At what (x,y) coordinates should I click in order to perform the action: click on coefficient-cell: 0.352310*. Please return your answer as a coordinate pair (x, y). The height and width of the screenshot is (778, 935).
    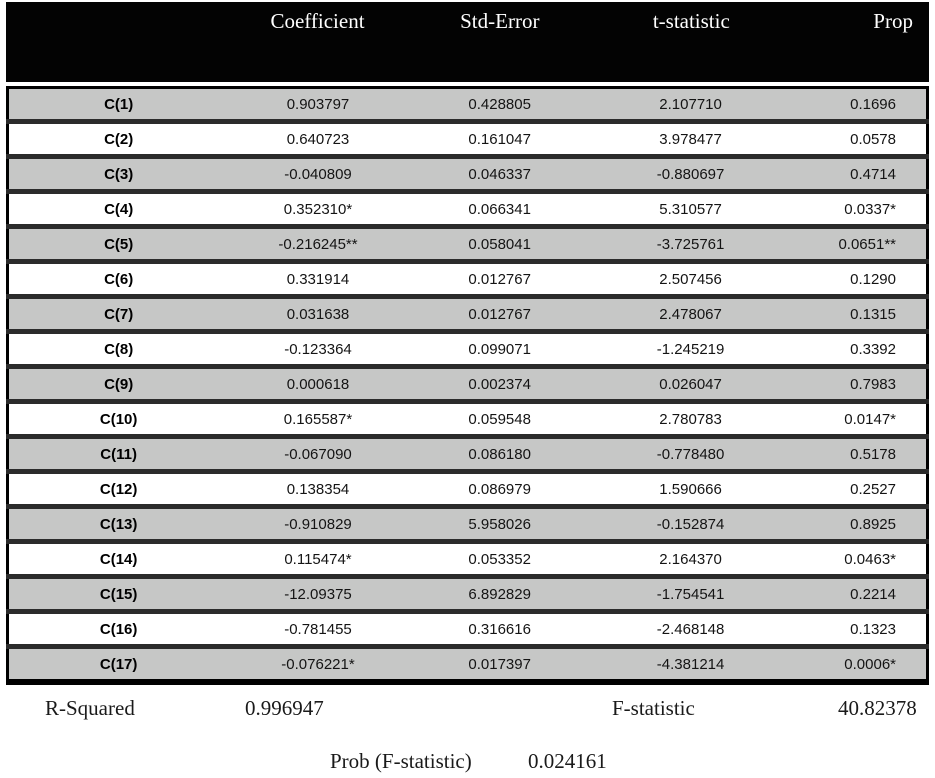
    Looking at the image, I should click on (318, 209).